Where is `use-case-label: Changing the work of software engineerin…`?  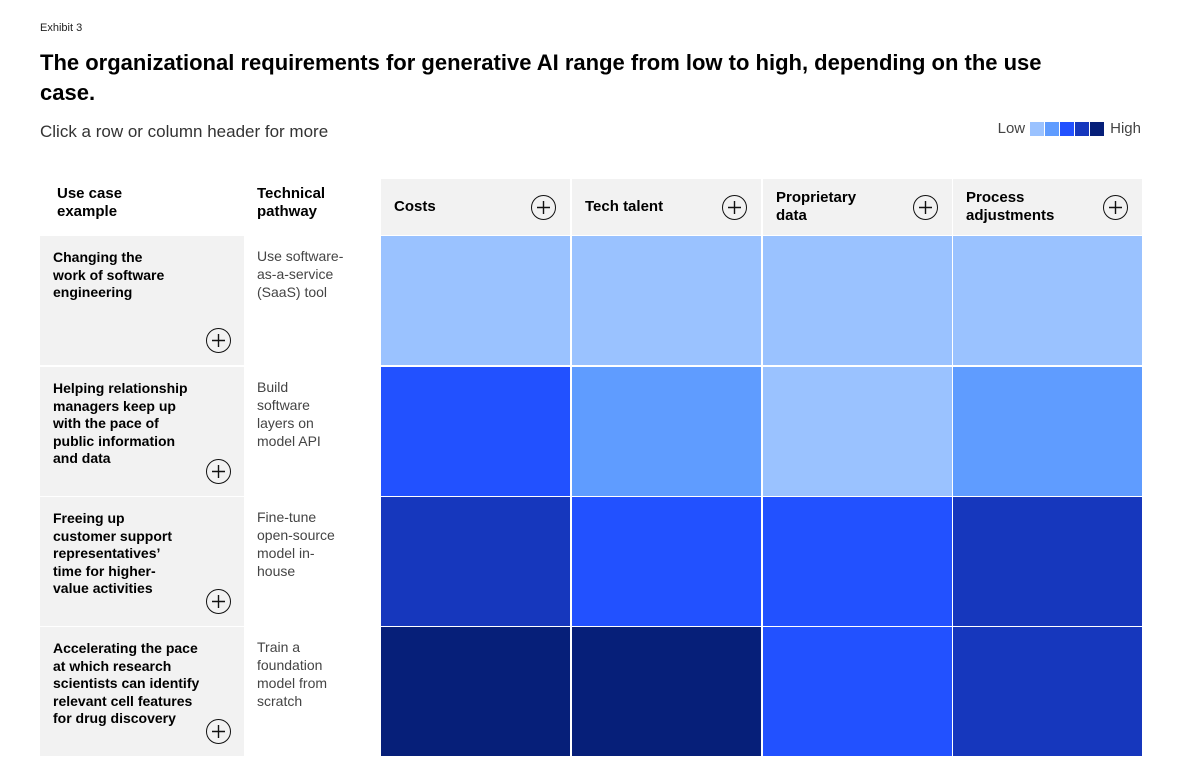
use-case-label: Changing the work of software engineerin… is located at coordinates (109, 274).